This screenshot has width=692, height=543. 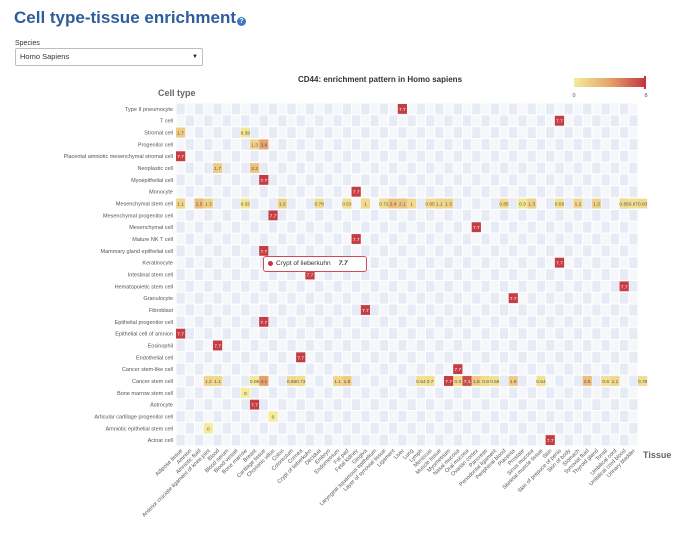 I want to click on row-label: Fibroblast, so click(x=161, y=311).